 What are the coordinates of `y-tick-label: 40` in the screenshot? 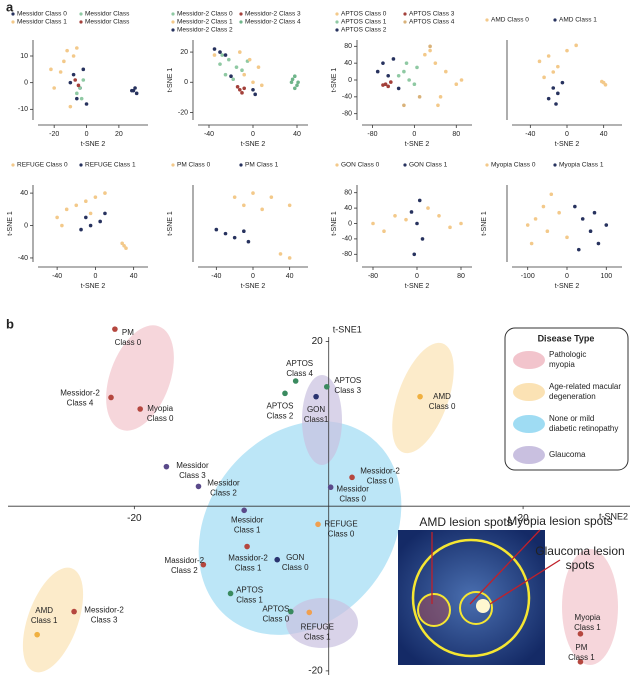 It's located at (348, 63).